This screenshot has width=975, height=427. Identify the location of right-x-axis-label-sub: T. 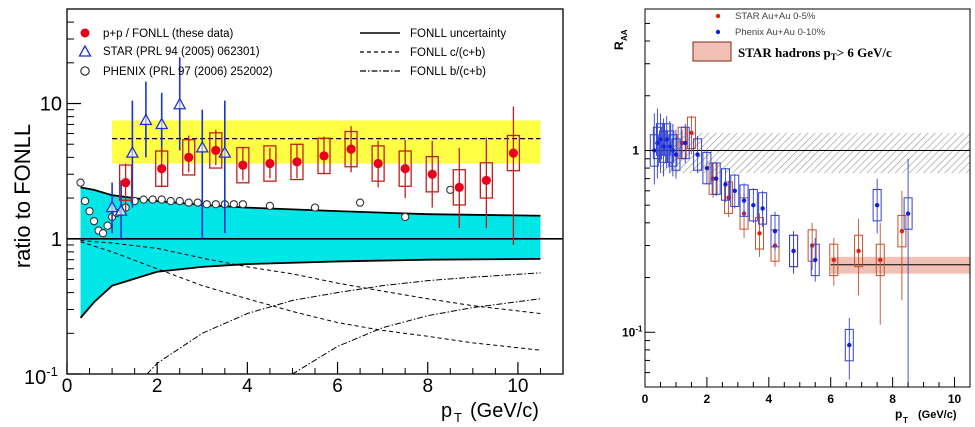
(905, 420).